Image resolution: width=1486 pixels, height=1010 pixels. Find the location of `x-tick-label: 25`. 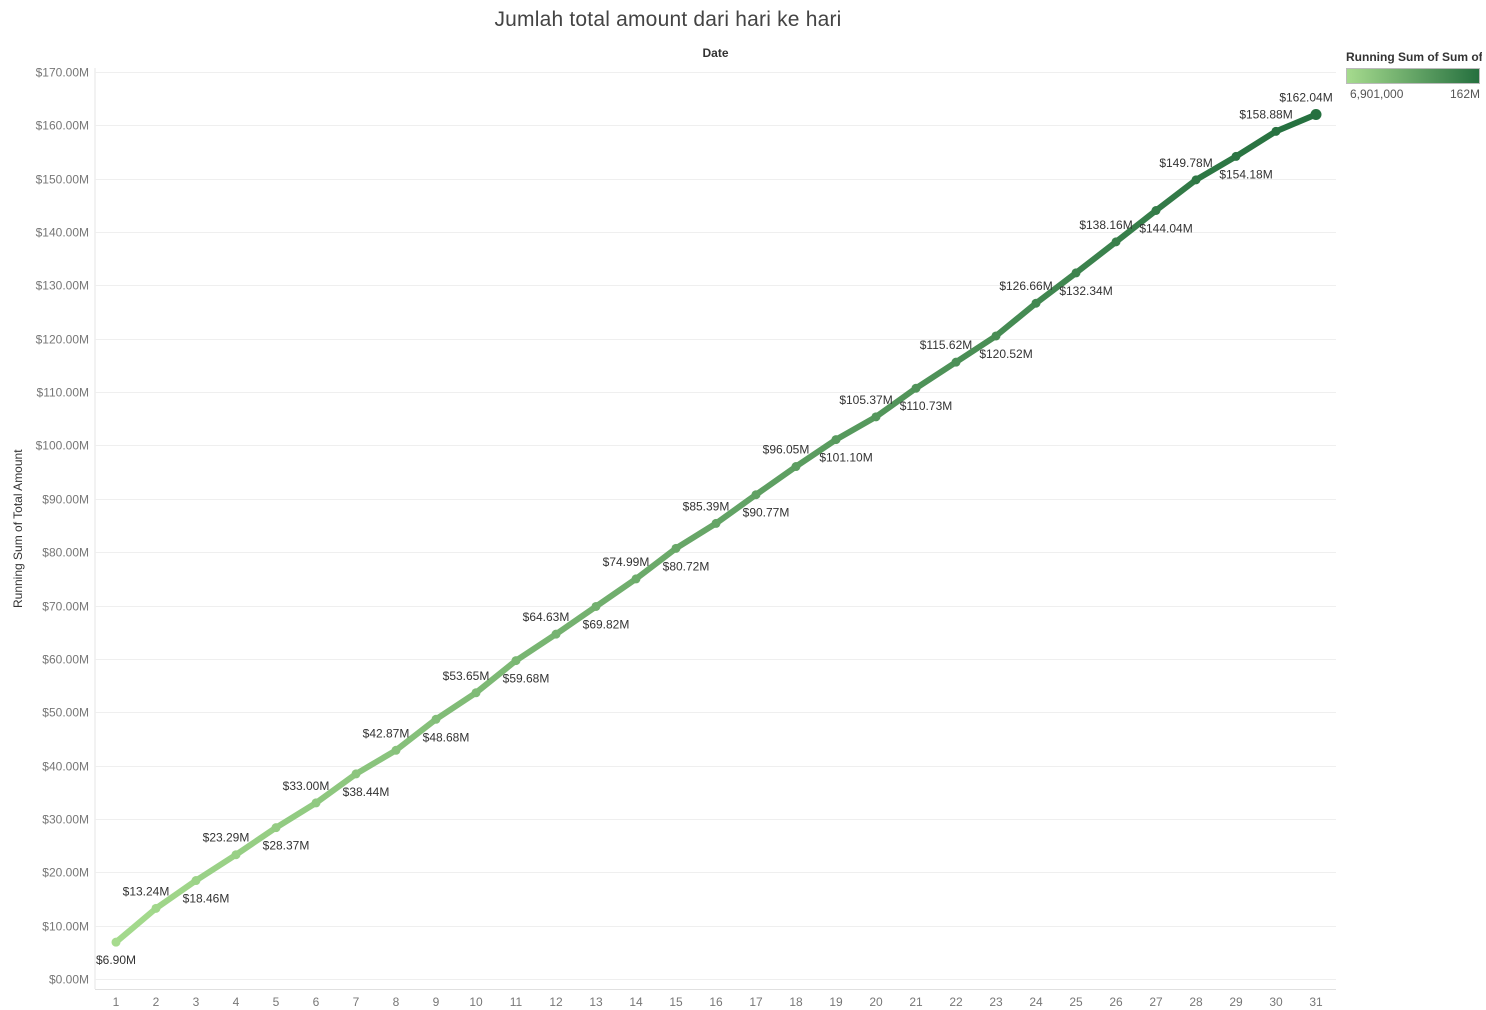

x-tick-label: 25 is located at coordinates (1076, 1002).